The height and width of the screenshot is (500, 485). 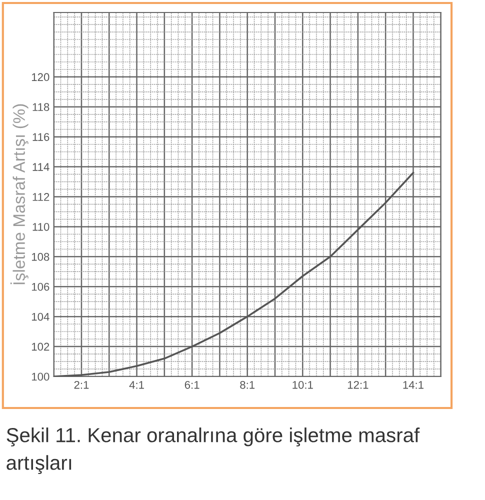 I want to click on x-tick-label: 2:1, so click(x=81, y=384).